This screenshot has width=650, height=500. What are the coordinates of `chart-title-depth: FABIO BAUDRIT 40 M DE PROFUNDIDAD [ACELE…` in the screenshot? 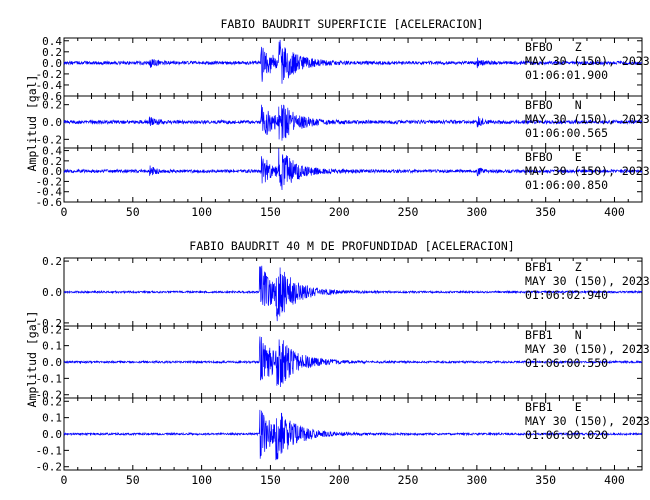 It's located at (351, 246).